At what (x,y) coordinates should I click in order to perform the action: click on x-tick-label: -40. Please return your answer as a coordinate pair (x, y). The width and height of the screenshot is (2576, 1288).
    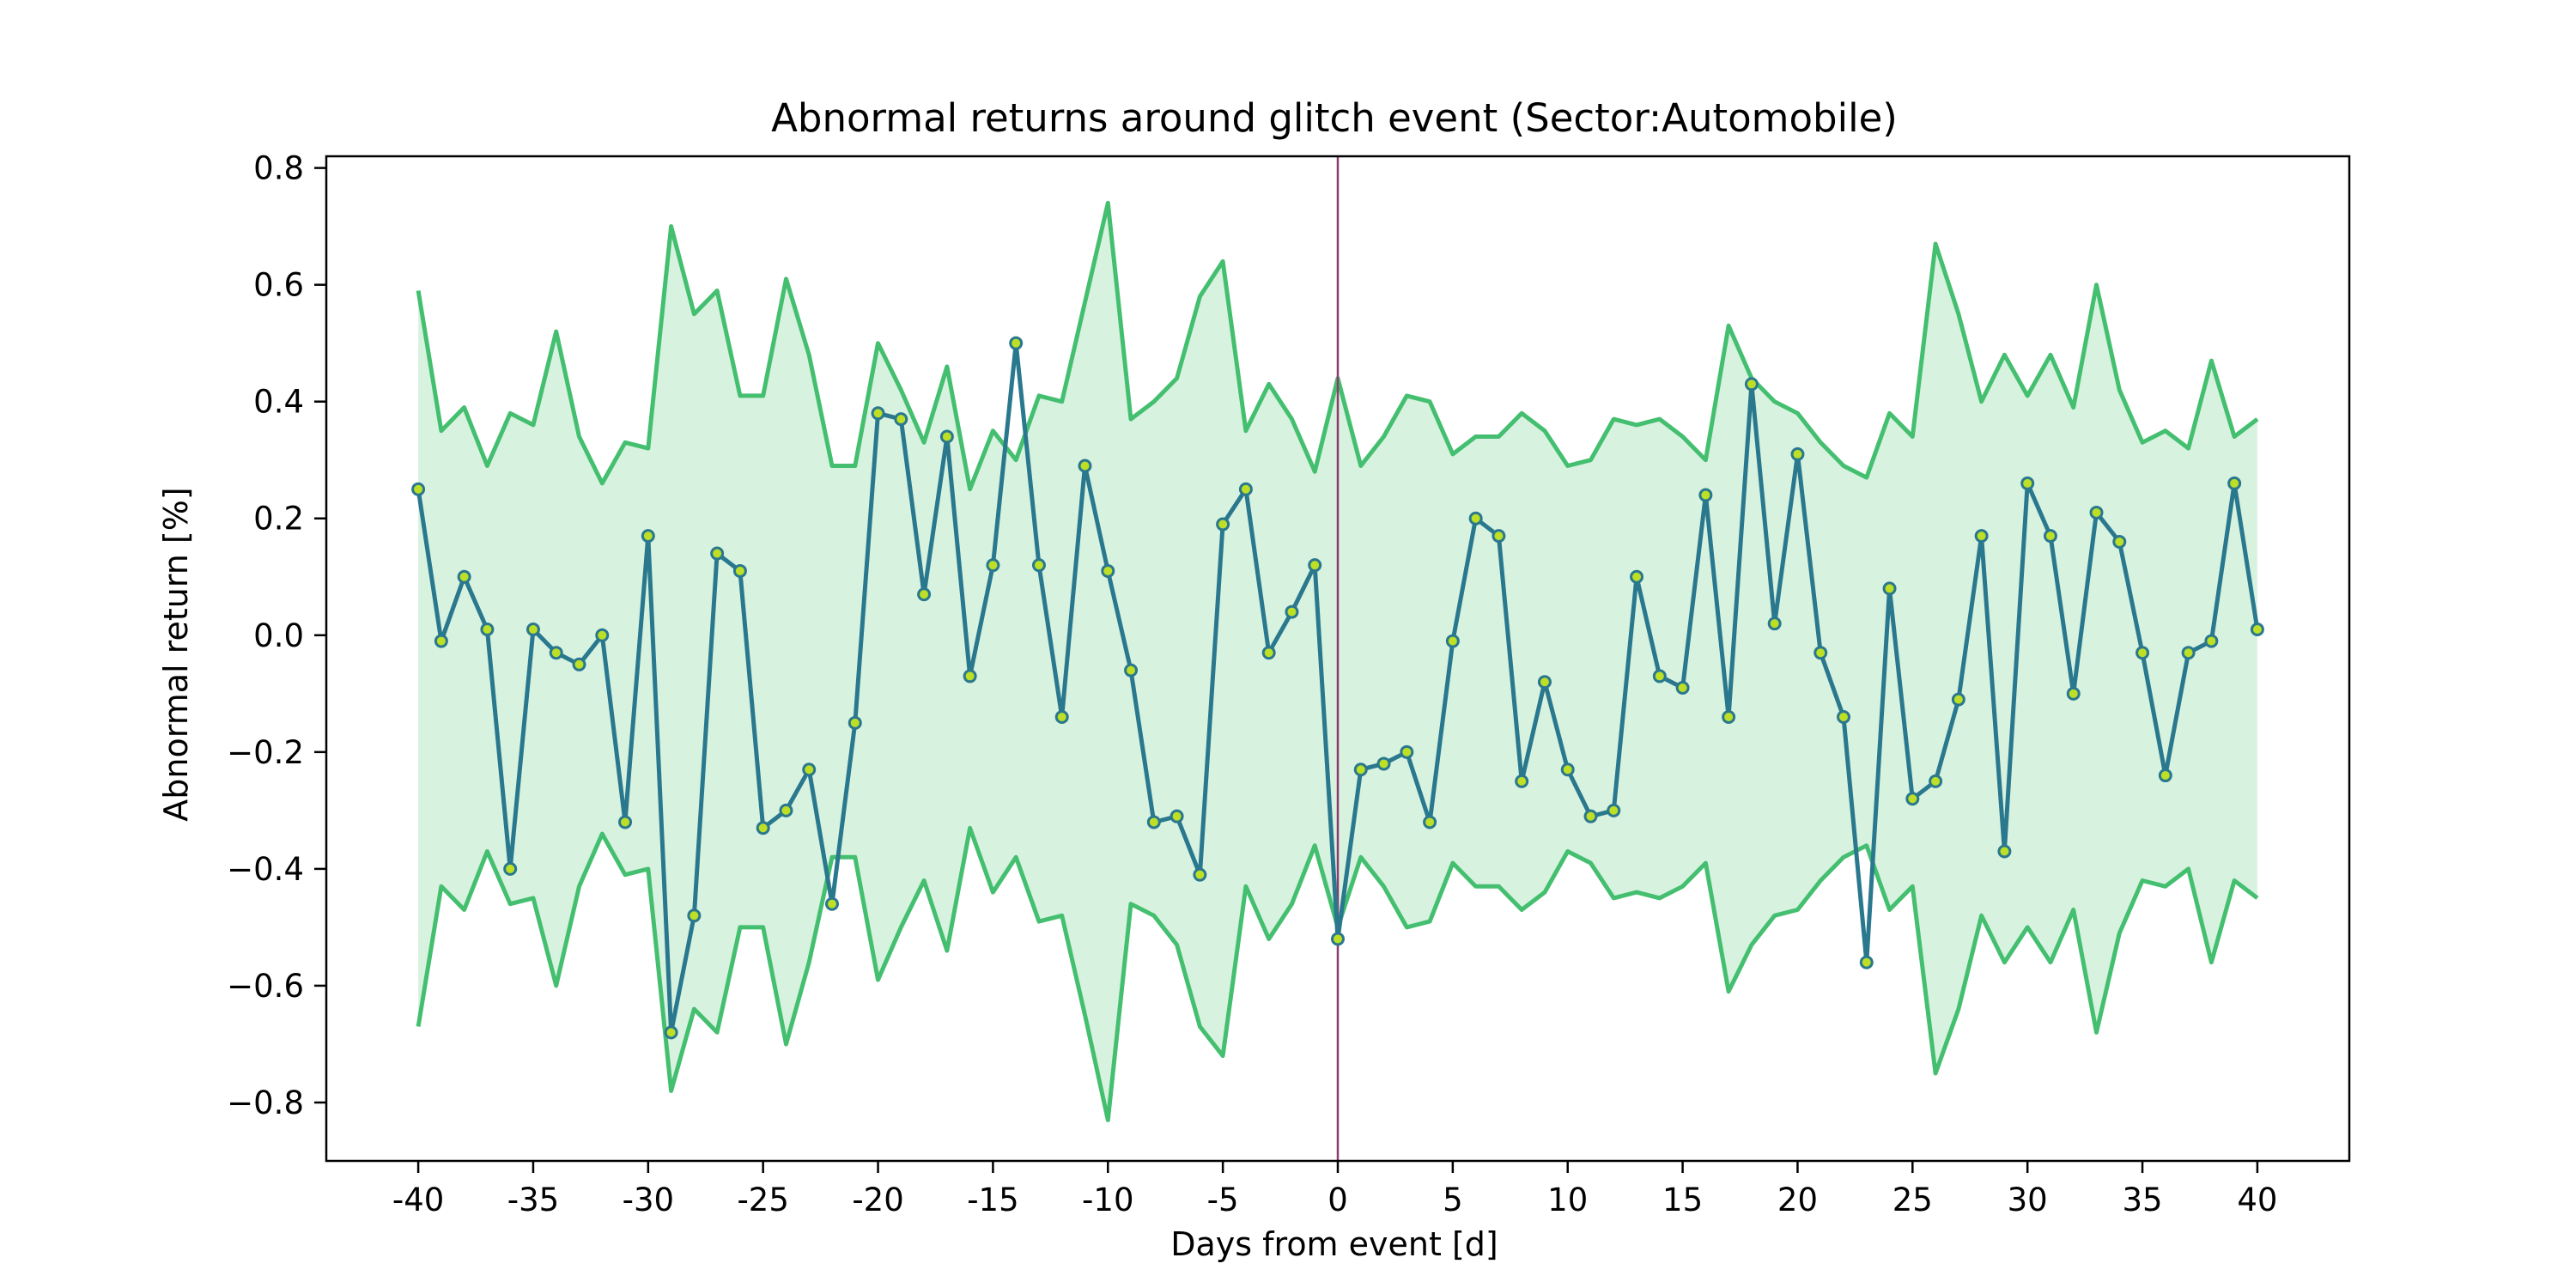
    Looking at the image, I should click on (418, 1200).